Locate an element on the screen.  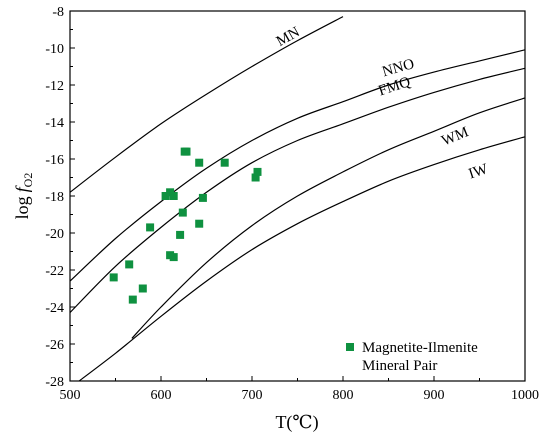
legend-marker is located at coordinates (350, 347).